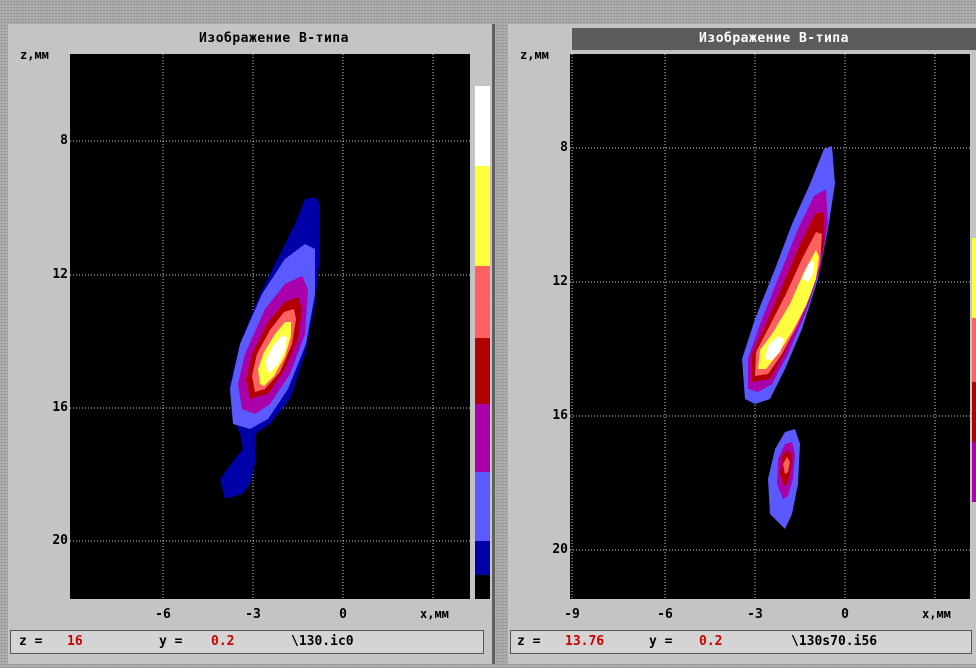  I want to click on z-value: 16, so click(75, 641).